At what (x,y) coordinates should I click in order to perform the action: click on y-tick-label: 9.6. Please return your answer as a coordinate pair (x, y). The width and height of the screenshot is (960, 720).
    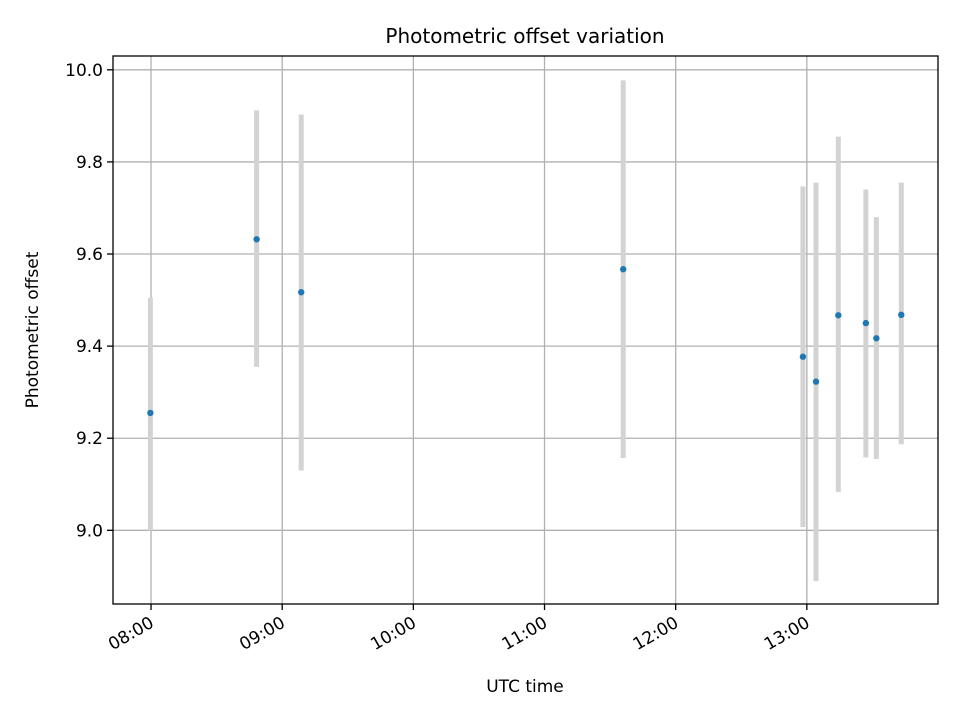
    Looking at the image, I should click on (89, 255).